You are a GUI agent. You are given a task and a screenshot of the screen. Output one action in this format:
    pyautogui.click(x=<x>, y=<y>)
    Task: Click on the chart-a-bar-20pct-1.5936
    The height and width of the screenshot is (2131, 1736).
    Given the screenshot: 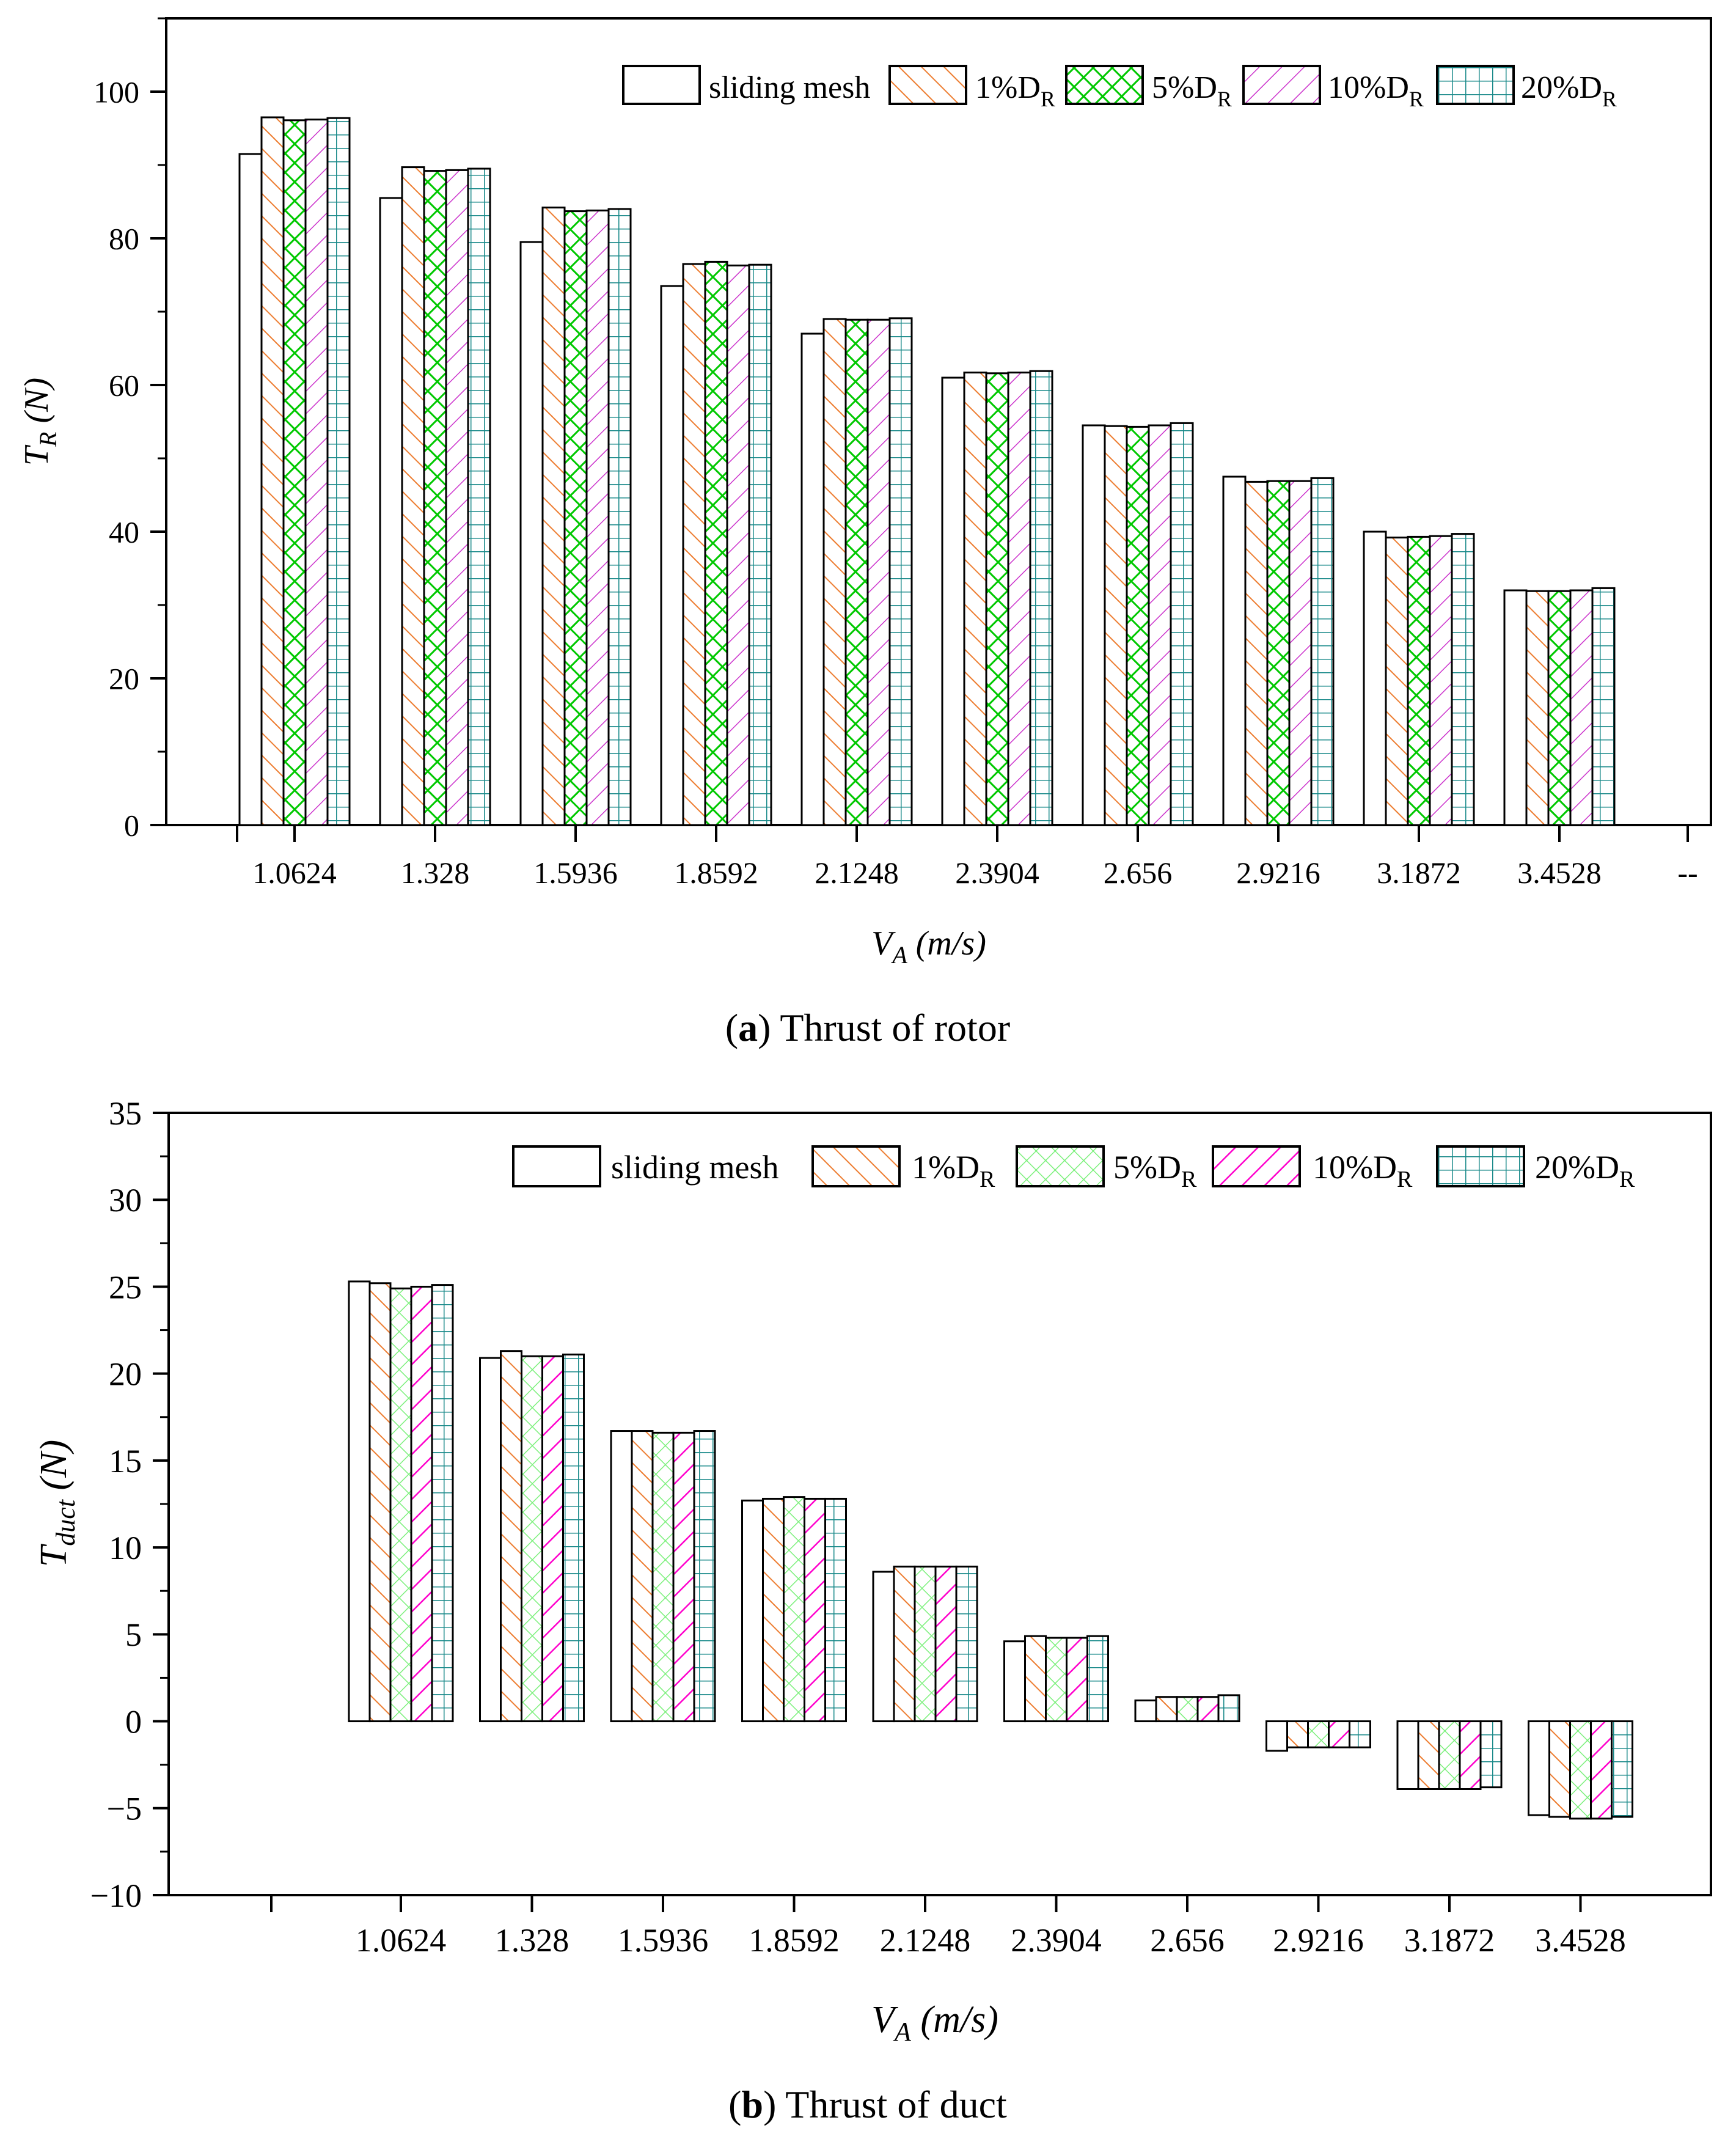 What is the action you would take?
    pyautogui.click(x=619, y=517)
    